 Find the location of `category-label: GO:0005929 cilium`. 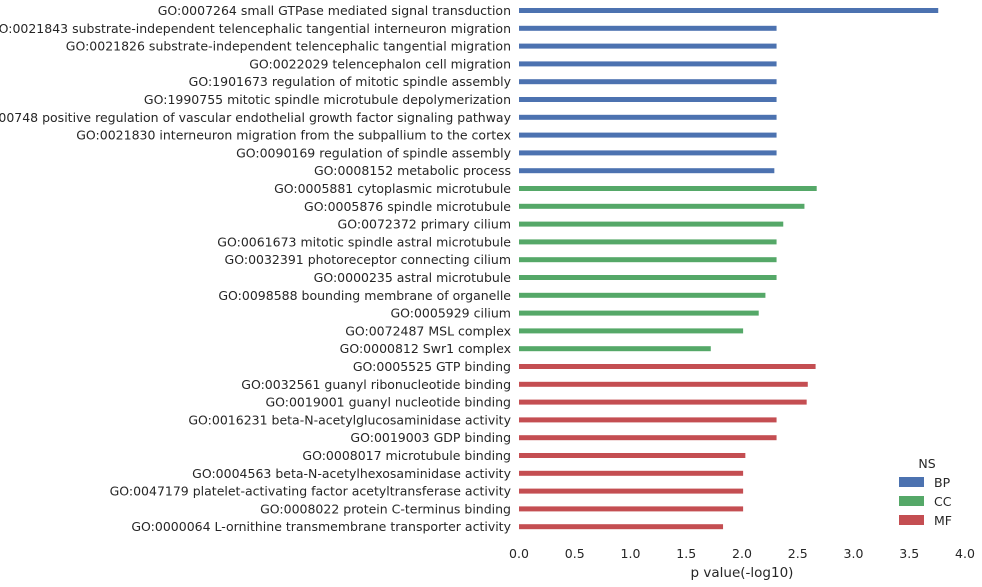

category-label: GO:0005929 cilium is located at coordinates (450, 313).